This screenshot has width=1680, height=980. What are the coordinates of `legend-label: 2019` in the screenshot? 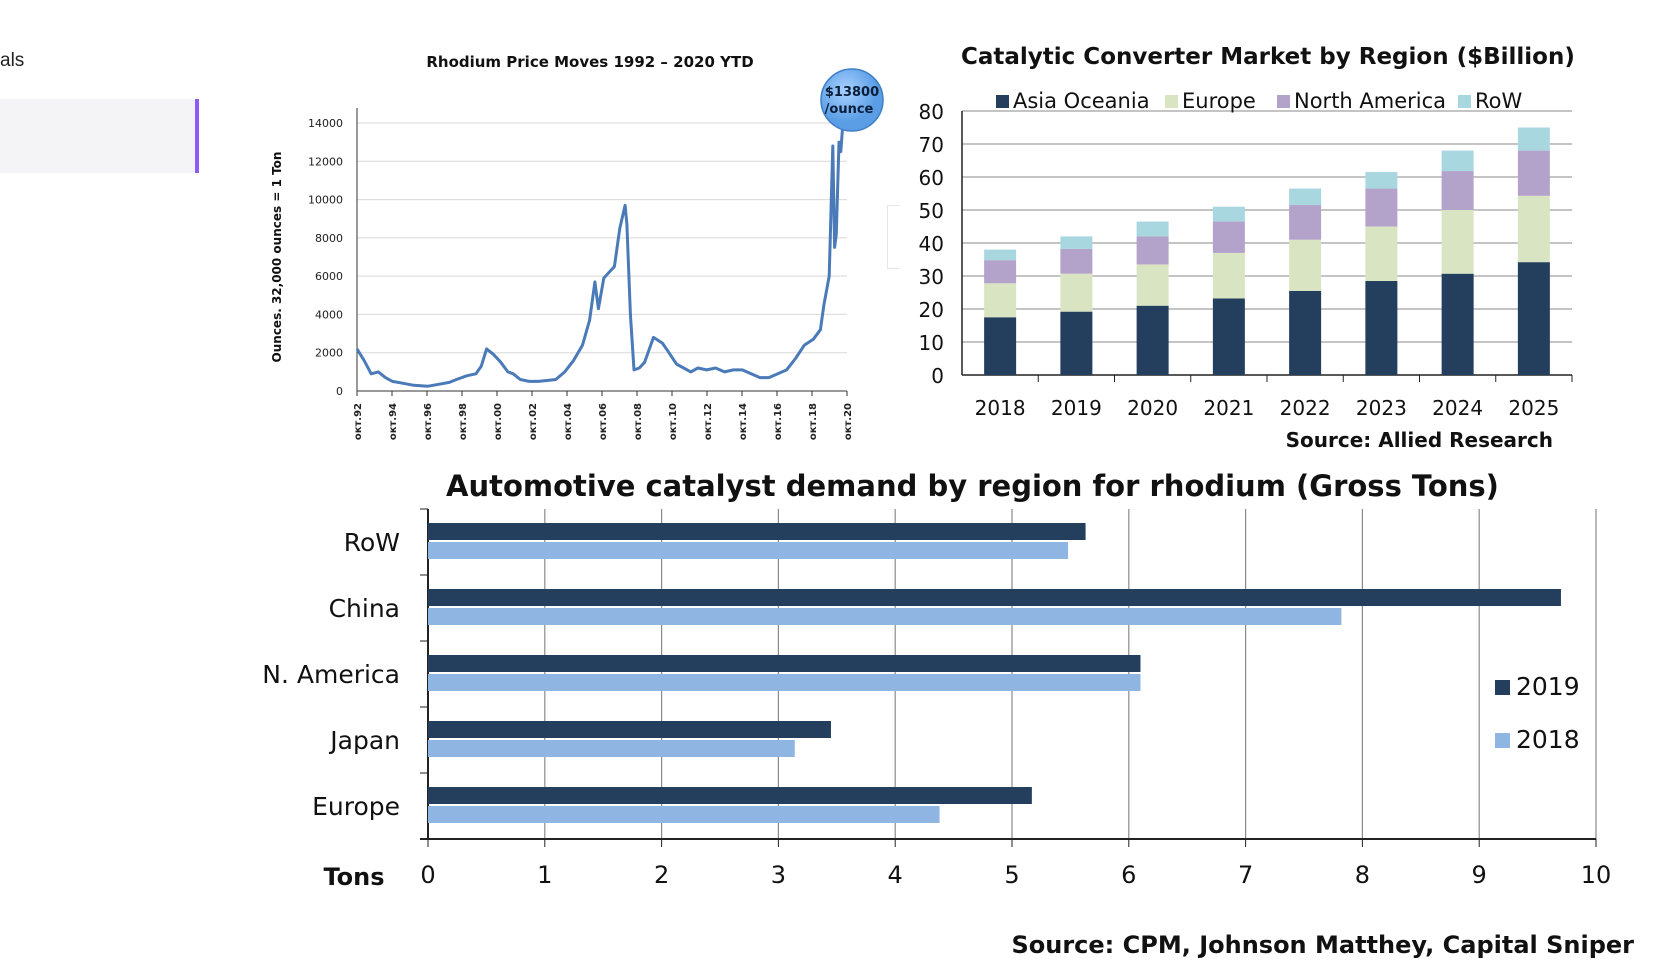 It's located at (1548, 686).